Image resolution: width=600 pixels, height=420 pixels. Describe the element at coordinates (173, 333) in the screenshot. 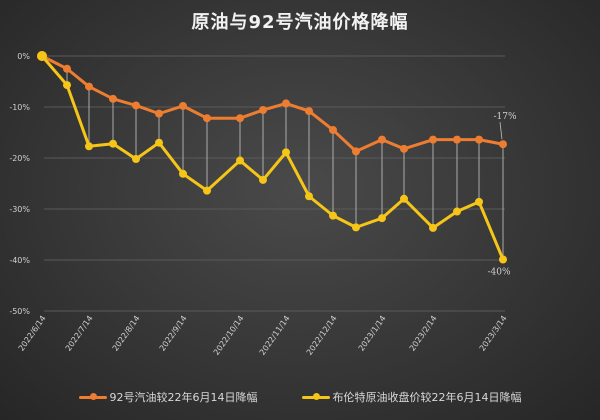

I see `x-tick-label: 2022/9/14` at that location.